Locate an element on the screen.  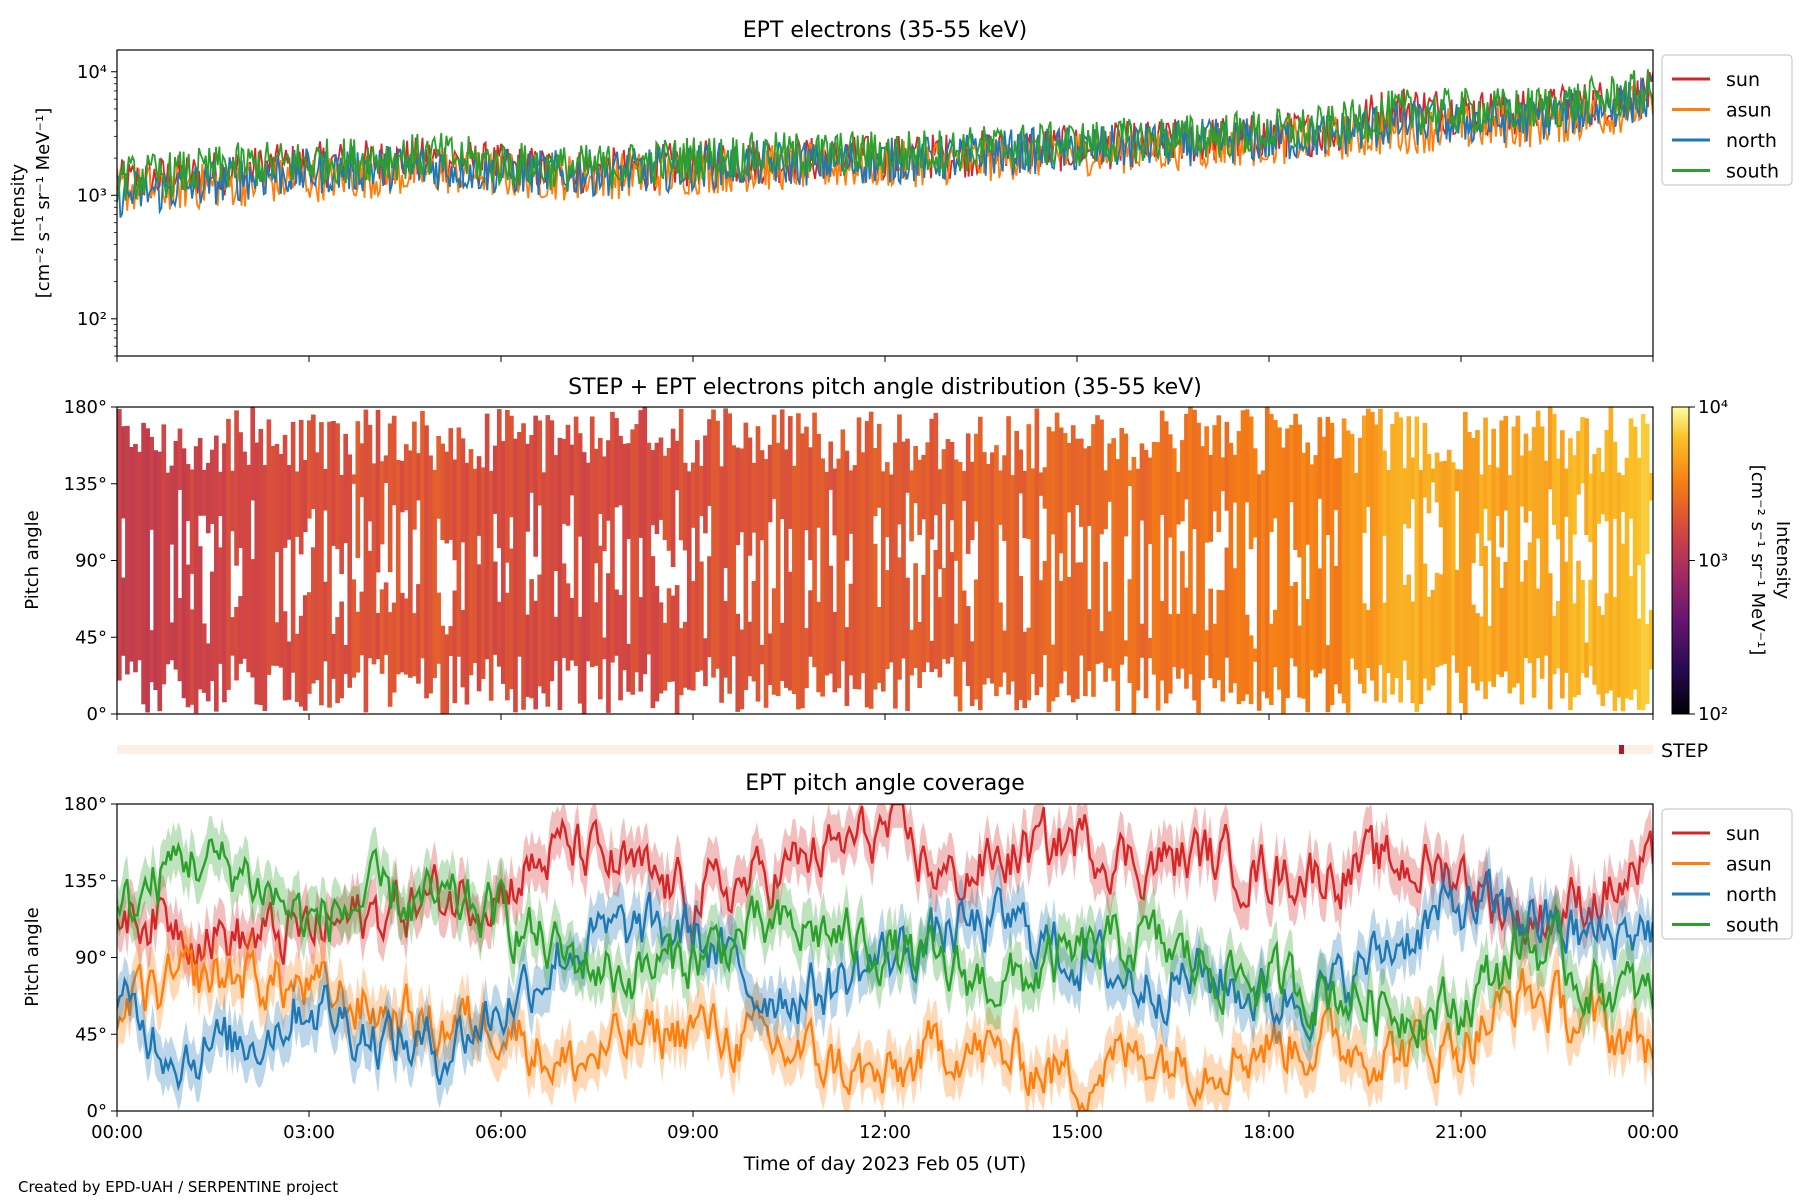
y-tick-label: 45° is located at coordinates (91, 1034).